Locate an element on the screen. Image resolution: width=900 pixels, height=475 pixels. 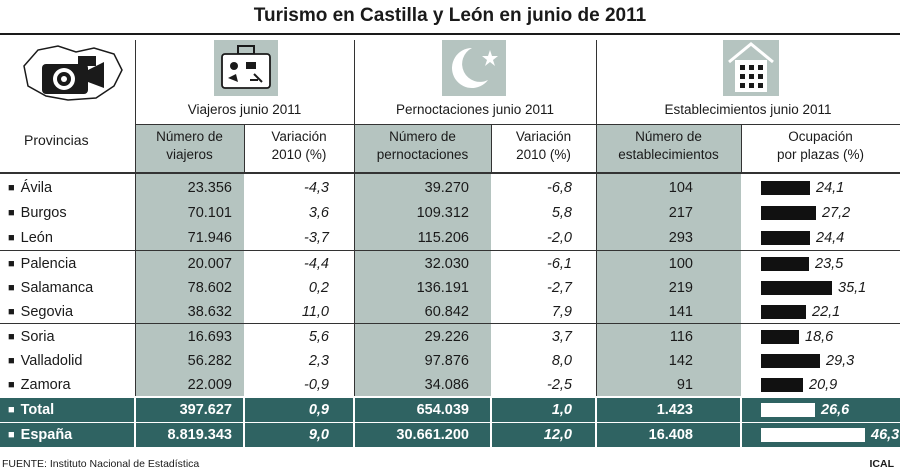
occupancy-label: 24,1 is located at coordinates (830, 188).